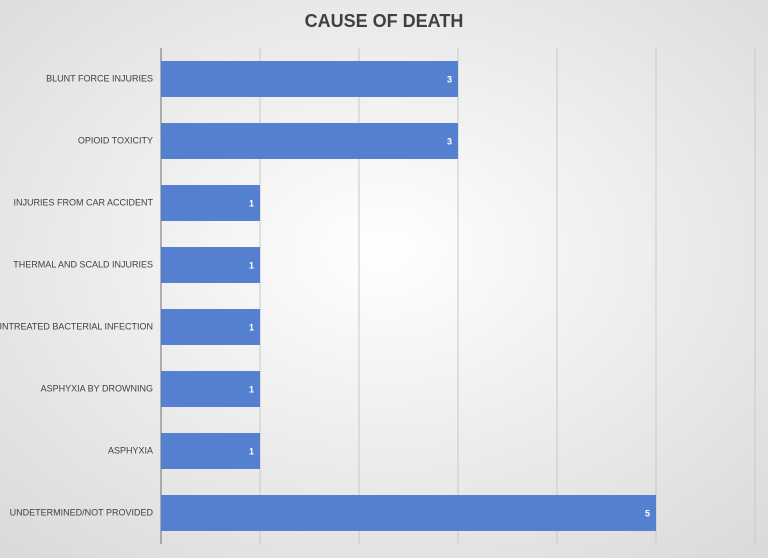 Image resolution: width=768 pixels, height=558 pixels. Describe the element at coordinates (384, 21) in the screenshot. I see `chart-title: CAUSE OF DEATH` at that location.